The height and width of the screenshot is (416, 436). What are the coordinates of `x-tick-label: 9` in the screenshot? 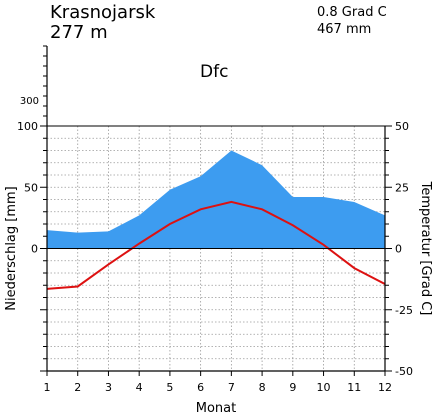 It's located at (292, 387).